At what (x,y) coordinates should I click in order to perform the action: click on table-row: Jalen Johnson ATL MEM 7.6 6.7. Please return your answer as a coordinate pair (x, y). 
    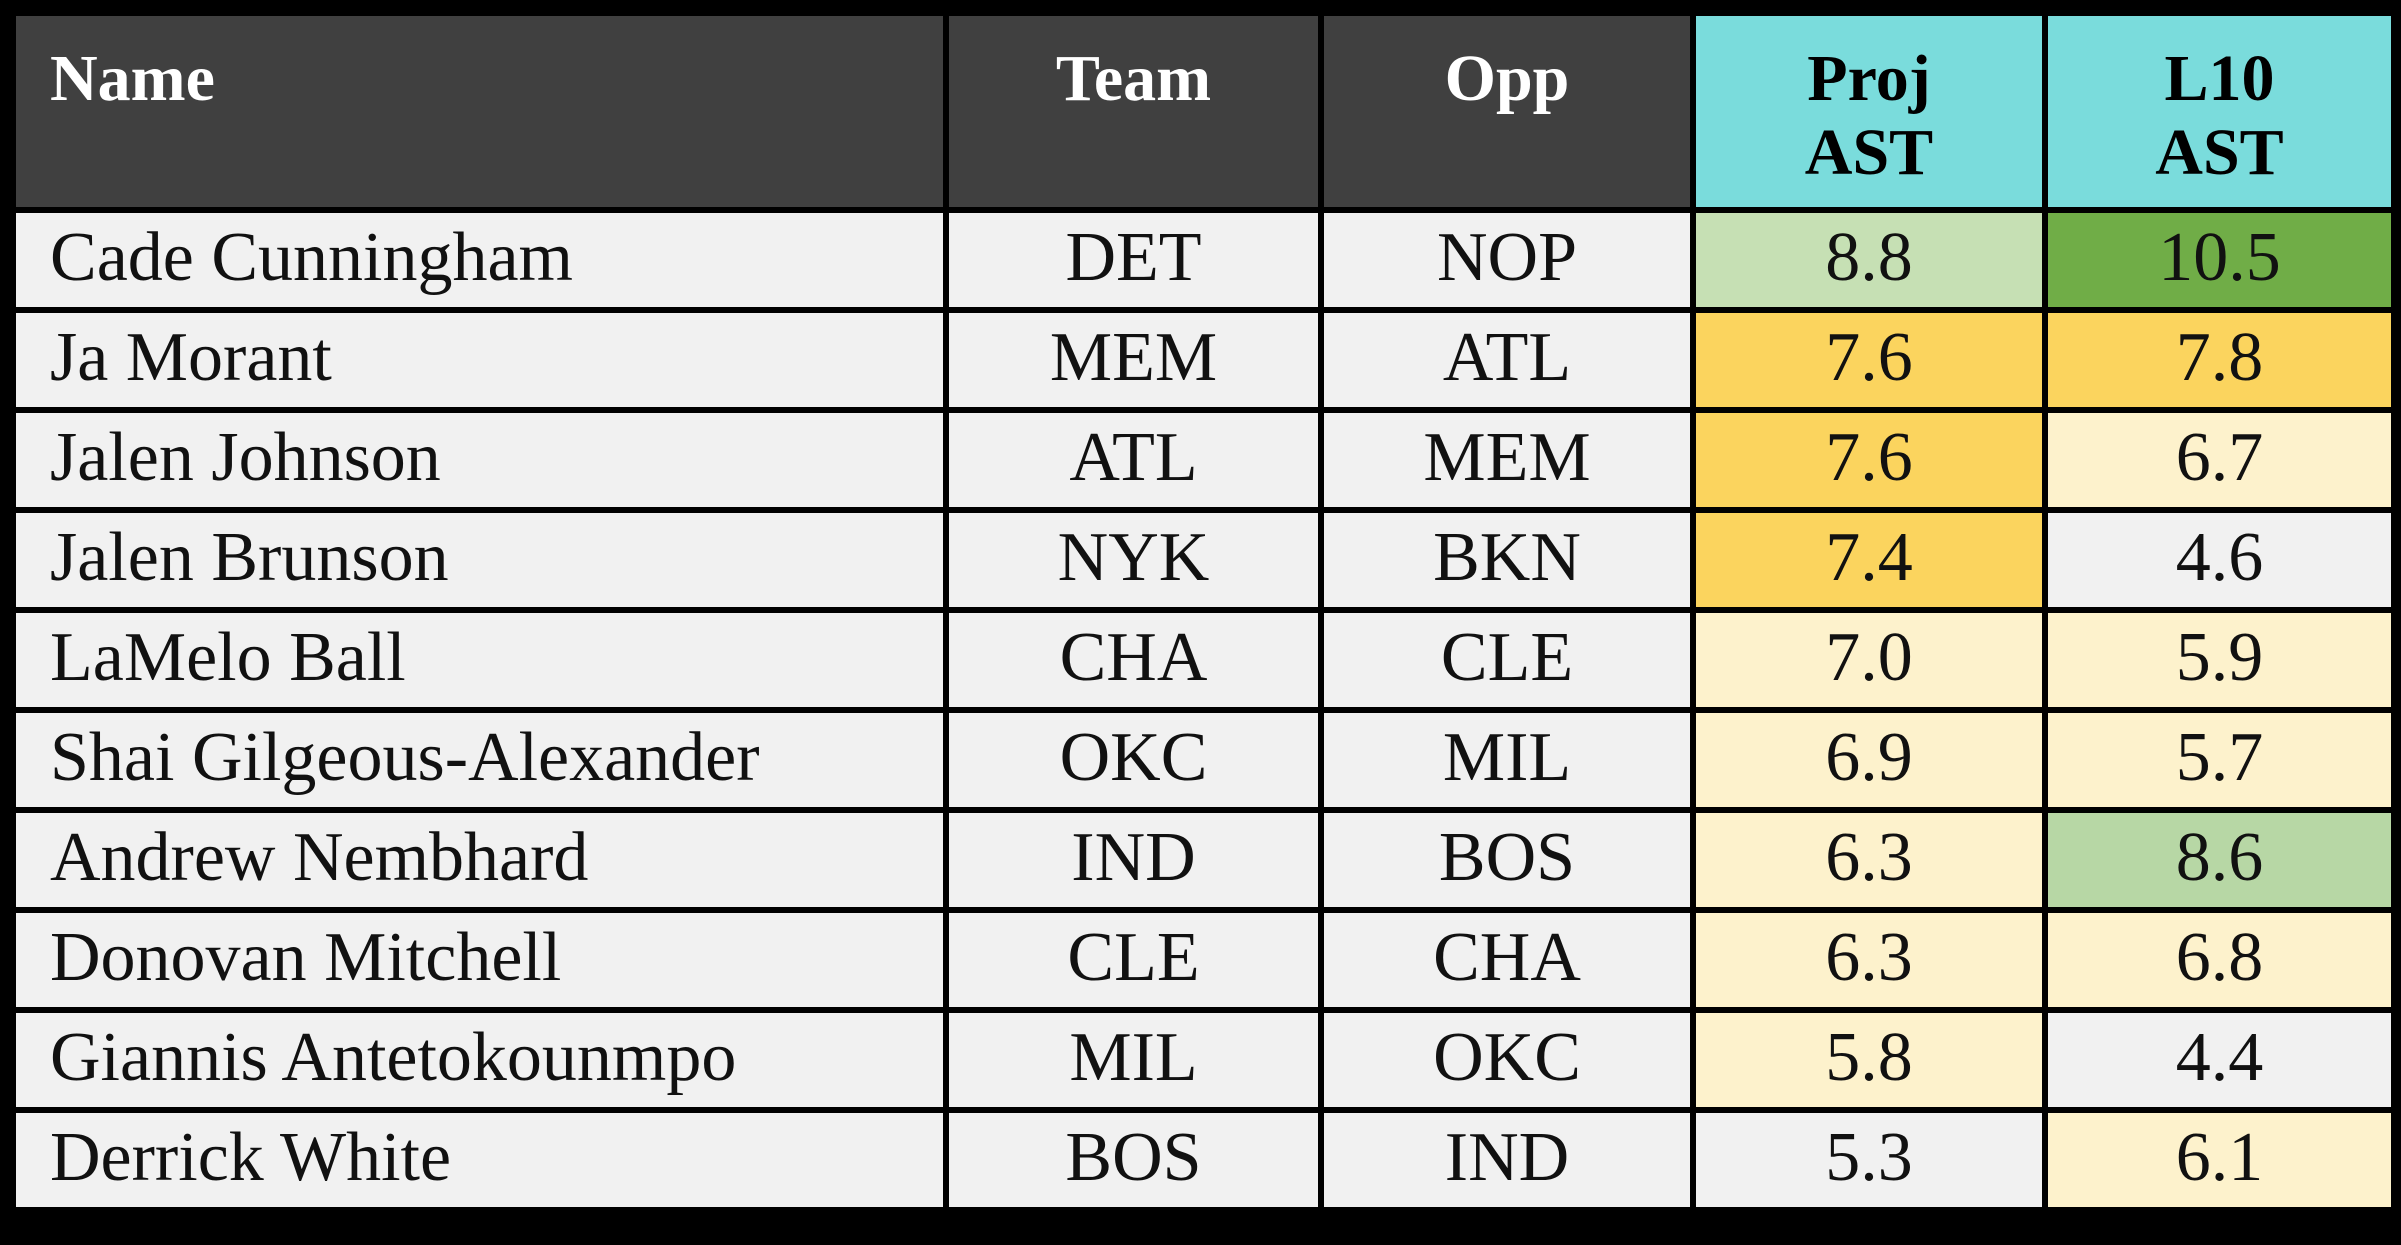
    Looking at the image, I should click on (1203, 460).